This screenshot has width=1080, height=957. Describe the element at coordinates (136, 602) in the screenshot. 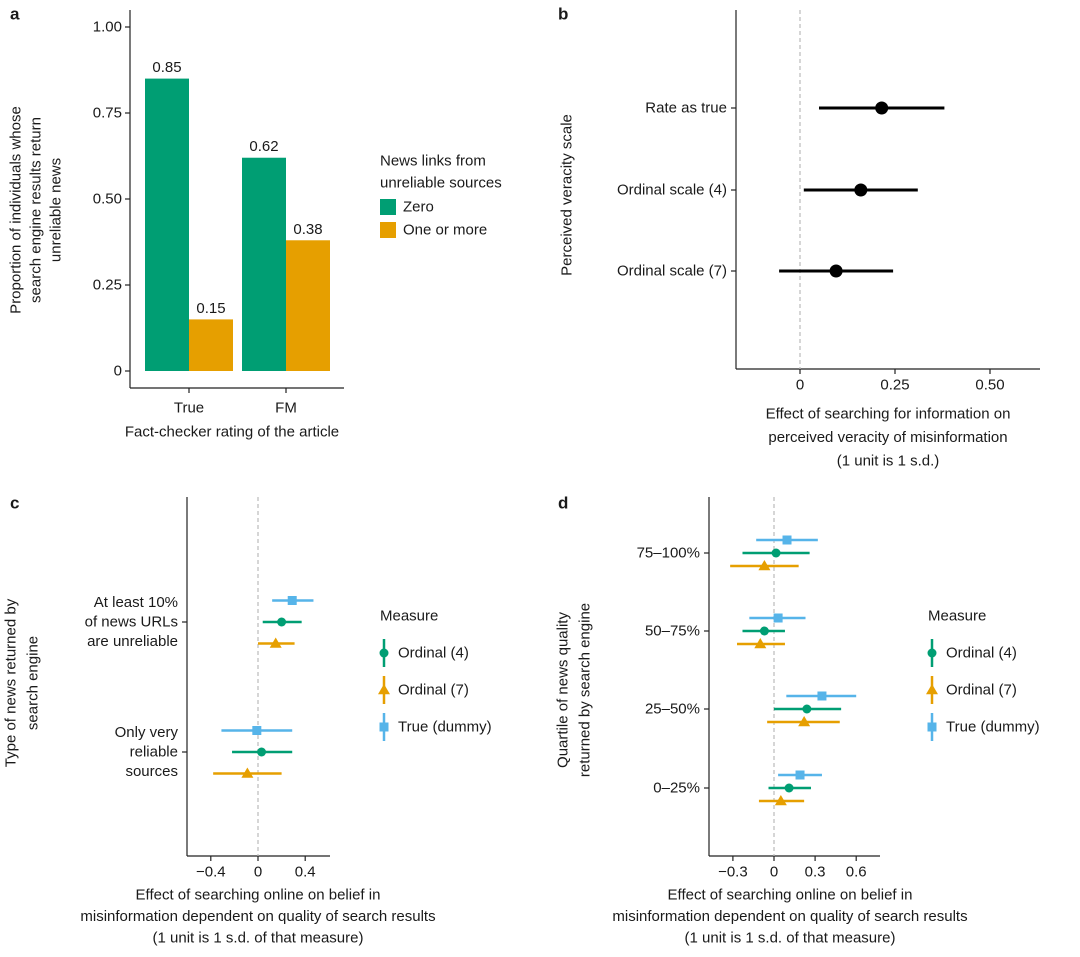

I see `y-tick-label: At least 10%` at that location.